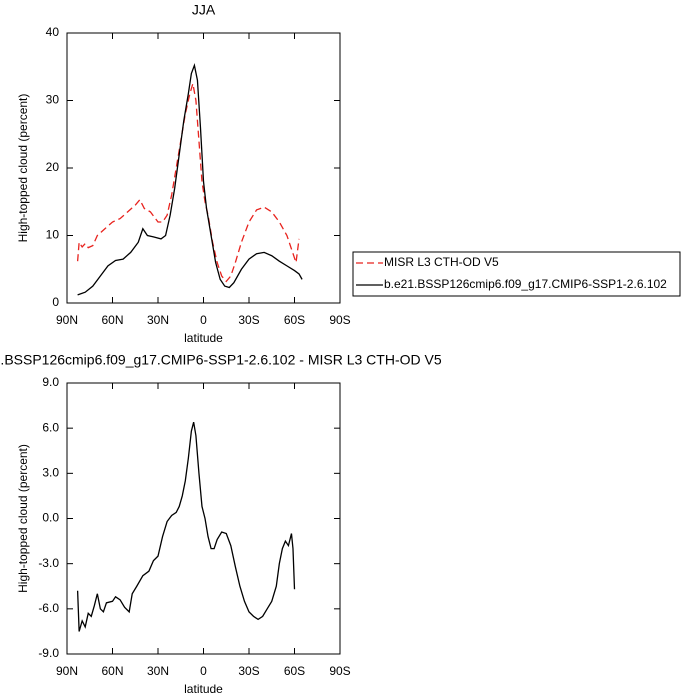 The image size is (700, 700). Describe the element at coordinates (441, 262) in the screenshot. I see `legend-label: MISR L3 CTH-OD V5` at that location.